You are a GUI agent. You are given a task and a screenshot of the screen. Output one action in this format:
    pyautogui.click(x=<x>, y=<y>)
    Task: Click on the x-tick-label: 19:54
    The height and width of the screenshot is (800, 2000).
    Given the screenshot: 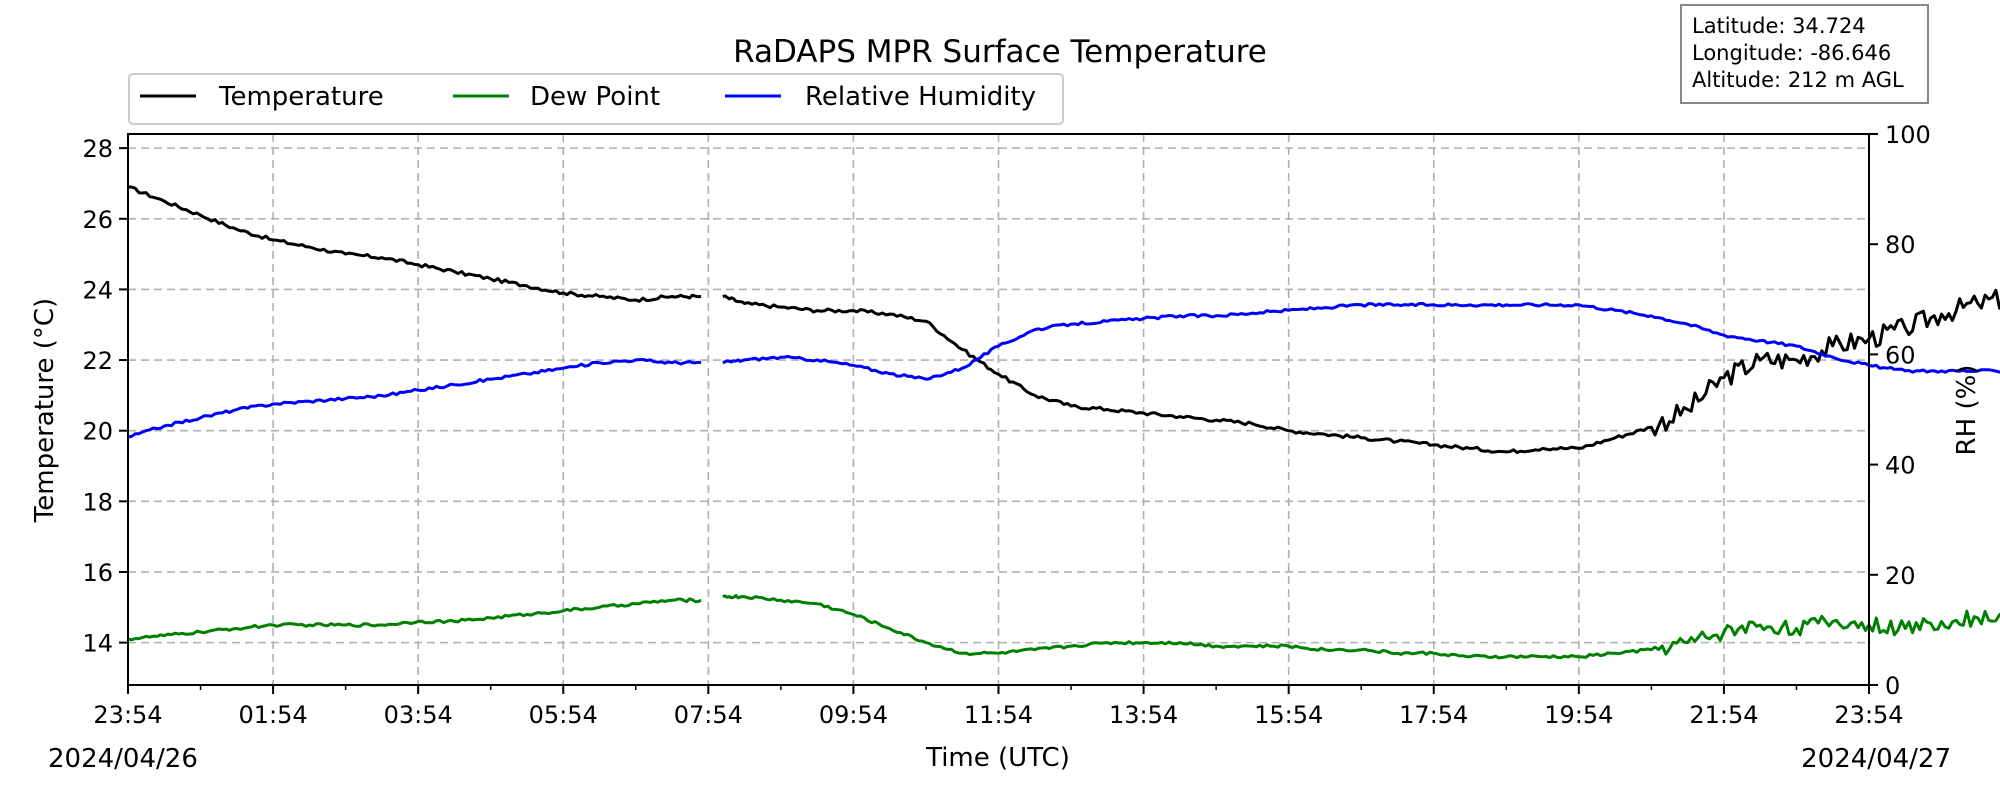 What is the action you would take?
    pyautogui.click(x=1578, y=715)
    